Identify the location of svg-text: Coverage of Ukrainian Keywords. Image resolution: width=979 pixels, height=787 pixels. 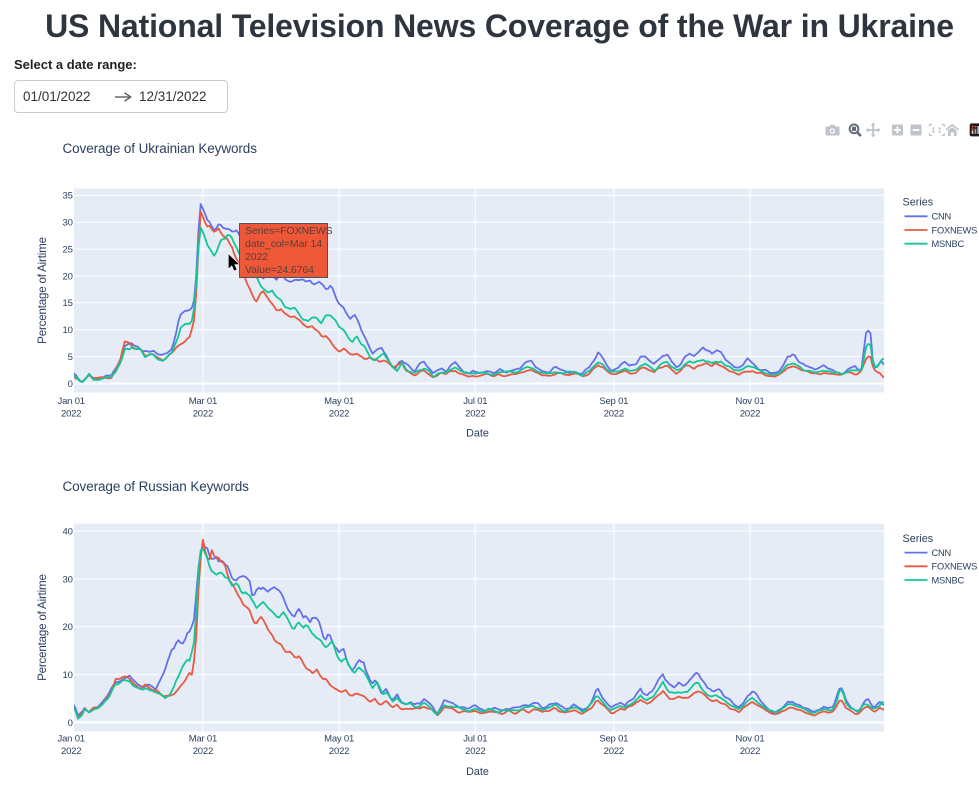
(160, 148).